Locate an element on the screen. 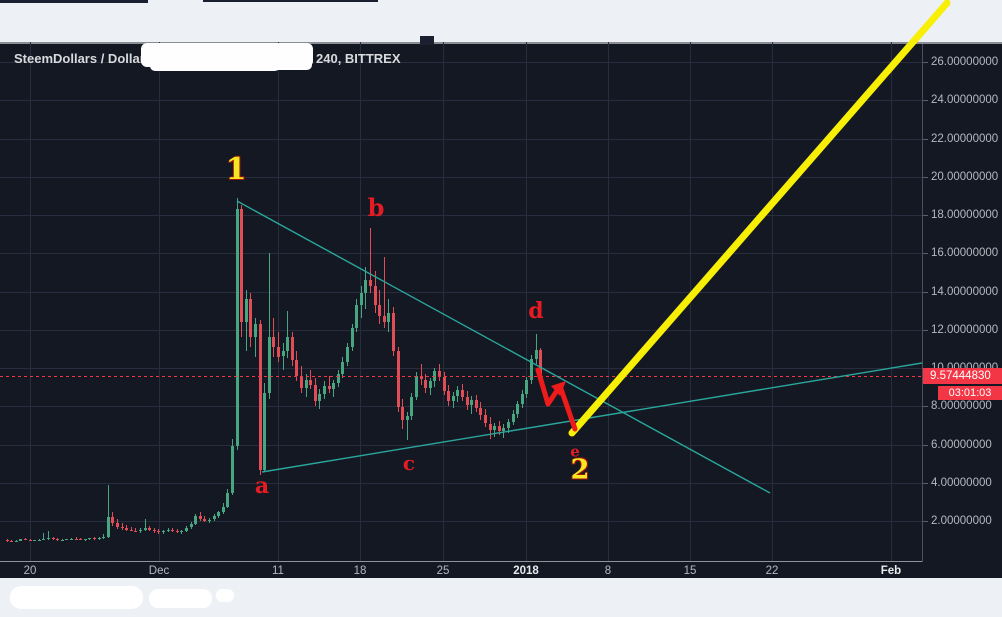 Image resolution: width=1002 pixels, height=617 pixels. wave-label-a: a is located at coordinates (262, 486).